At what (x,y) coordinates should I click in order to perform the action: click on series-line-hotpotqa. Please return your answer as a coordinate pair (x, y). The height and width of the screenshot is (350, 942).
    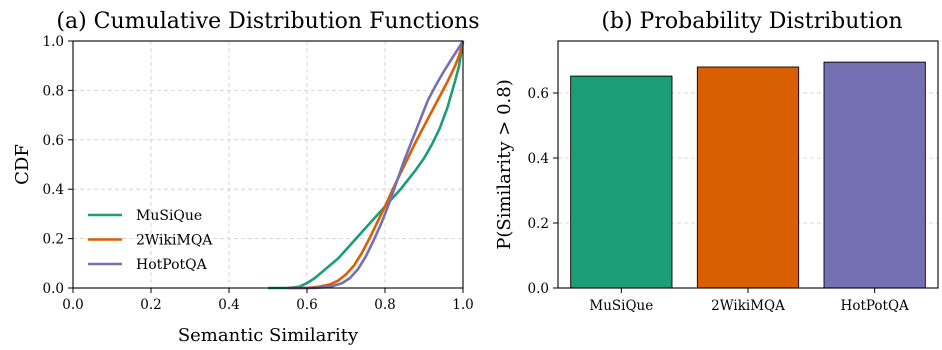
    Looking at the image, I should click on (376, 165).